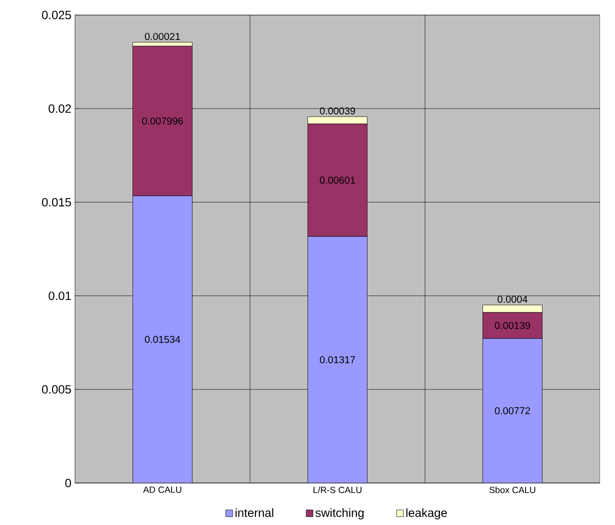 The width and height of the screenshot is (615, 525). What do you see at coordinates (513, 299) in the screenshot?
I see `data-label: 0.0004` at bounding box center [513, 299].